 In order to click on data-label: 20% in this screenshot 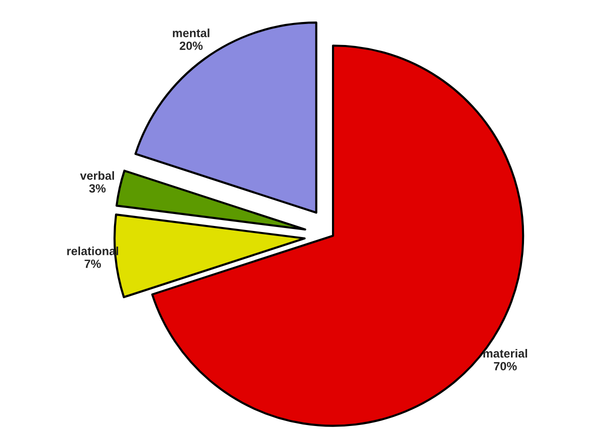, I will do `click(191, 46)`.